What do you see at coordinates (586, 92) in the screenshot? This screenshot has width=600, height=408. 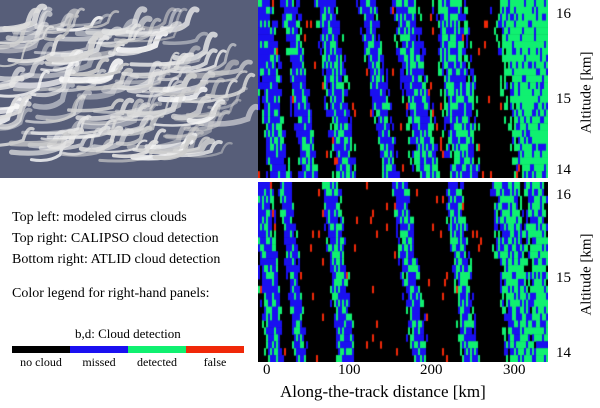 I see `y-axis-label-top: Altitude [km]` at bounding box center [586, 92].